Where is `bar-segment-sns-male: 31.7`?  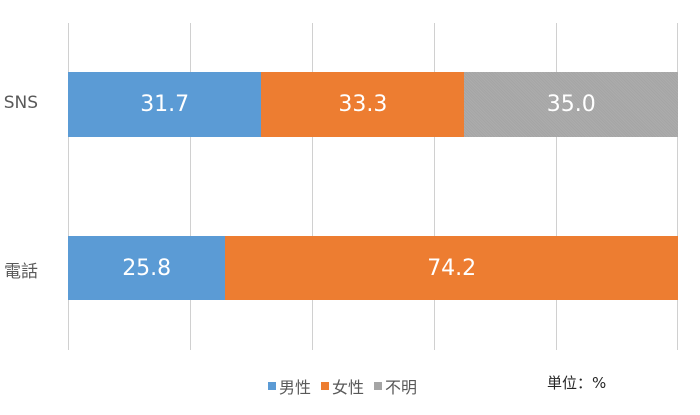
bar-segment-sns-male: 31.7 is located at coordinates (165, 104).